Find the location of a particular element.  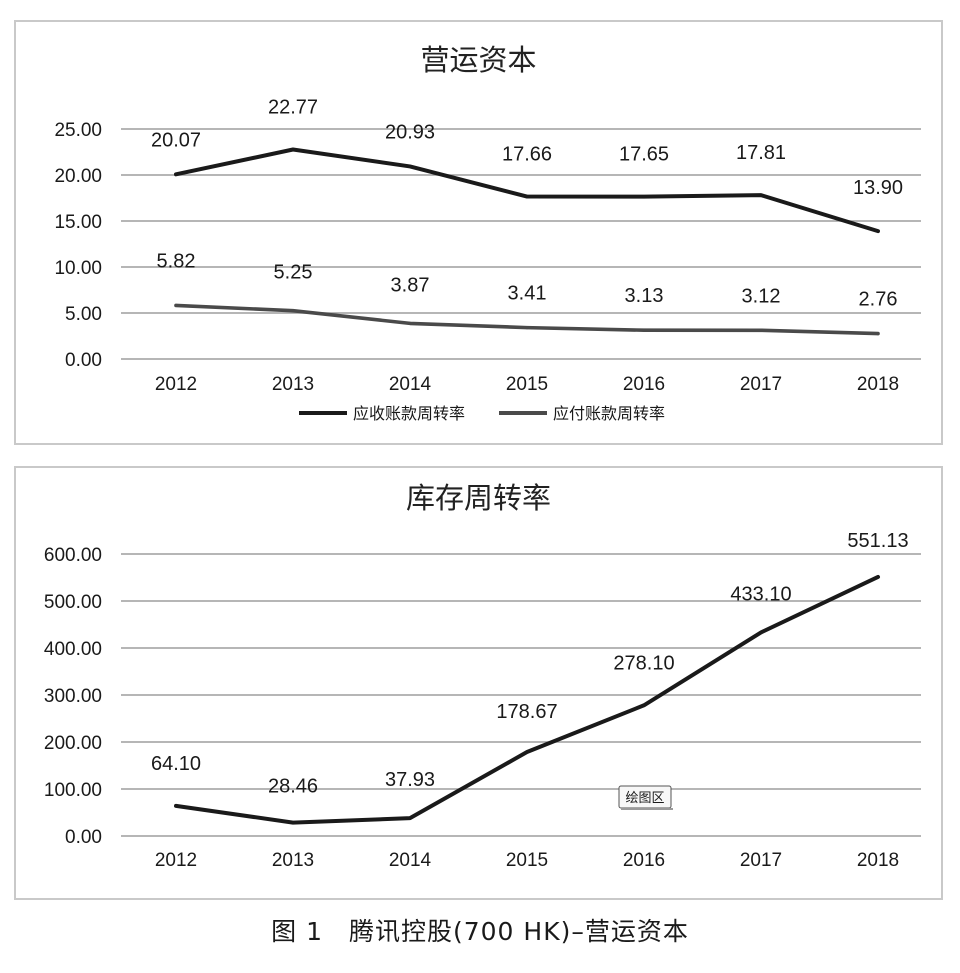

y-tick-label: 300.00 is located at coordinates (73, 696).